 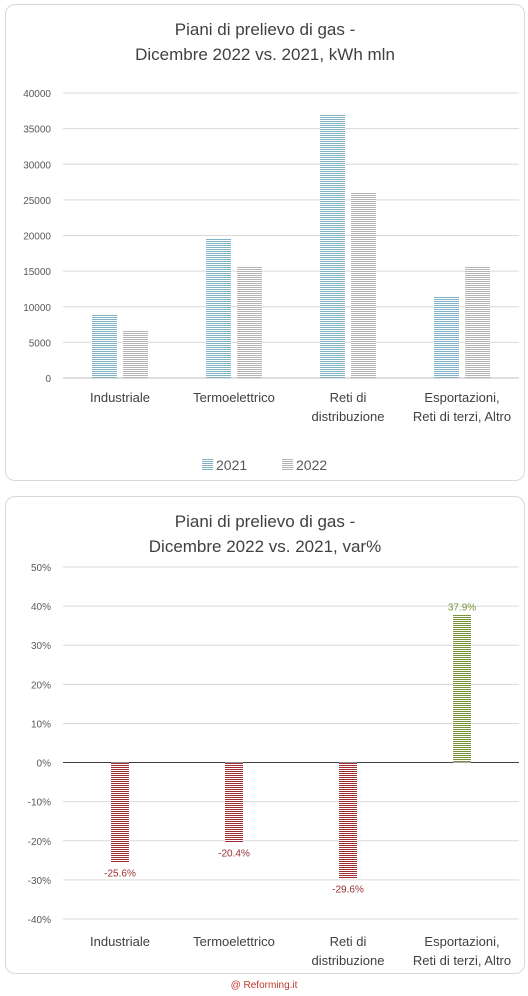 I want to click on chart-title-line2: Dicembre 2022 vs. 2021, kWh mln, so click(x=265, y=54).